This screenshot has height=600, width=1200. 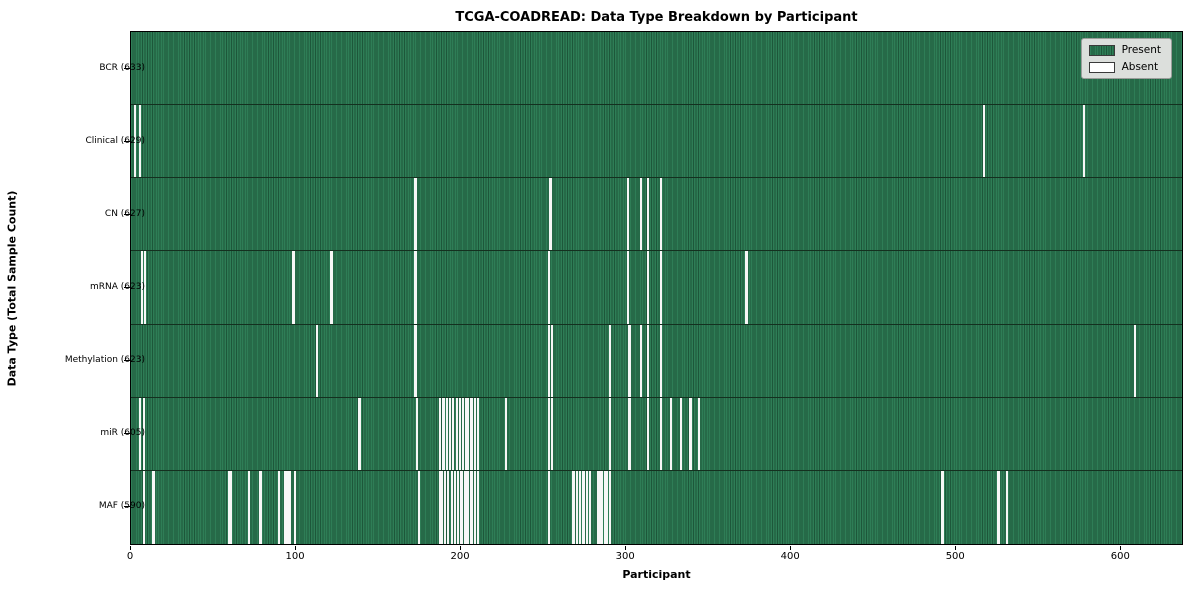 What do you see at coordinates (955, 556) in the screenshot?
I see `x-tick-label: 500` at bounding box center [955, 556].